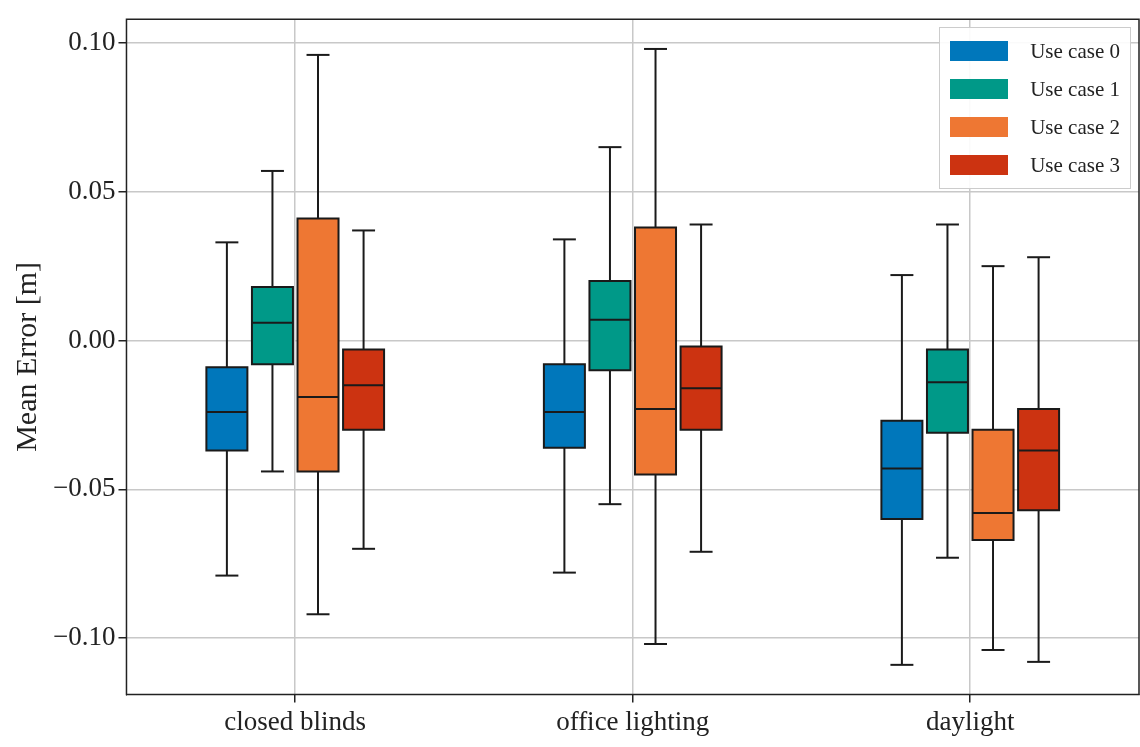 Image resolution: width=1140 pixels, height=747 pixels. Describe the element at coordinates (92, 189) in the screenshot. I see `y-tick-label: 0.05` at that location.